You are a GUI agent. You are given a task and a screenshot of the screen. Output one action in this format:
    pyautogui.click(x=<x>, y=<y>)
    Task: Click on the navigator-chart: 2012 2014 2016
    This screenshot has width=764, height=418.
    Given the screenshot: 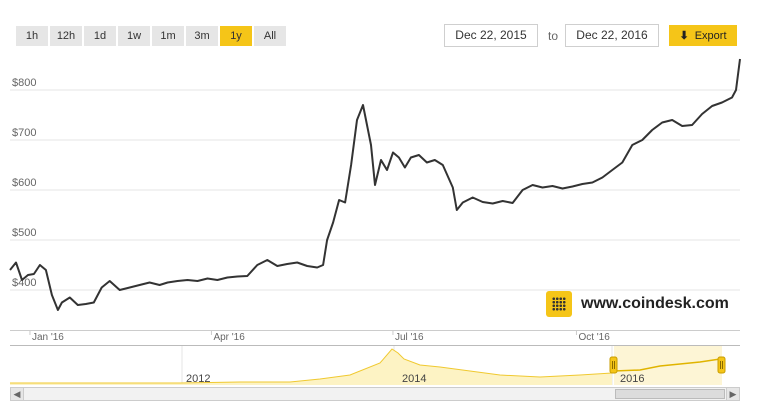 What is the action you would take?
    pyautogui.click(x=382, y=366)
    